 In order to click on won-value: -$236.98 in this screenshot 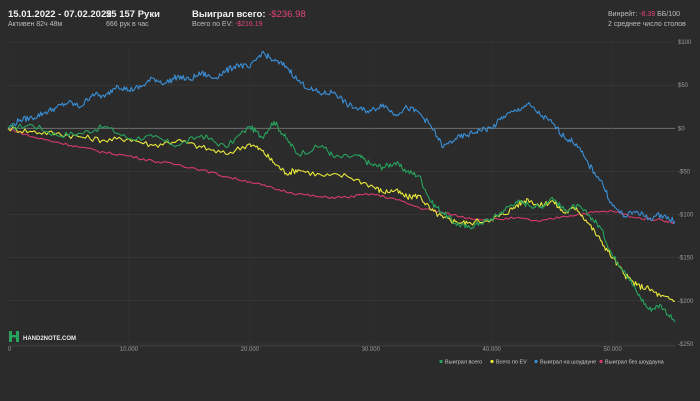, I will do `click(287, 14)`.